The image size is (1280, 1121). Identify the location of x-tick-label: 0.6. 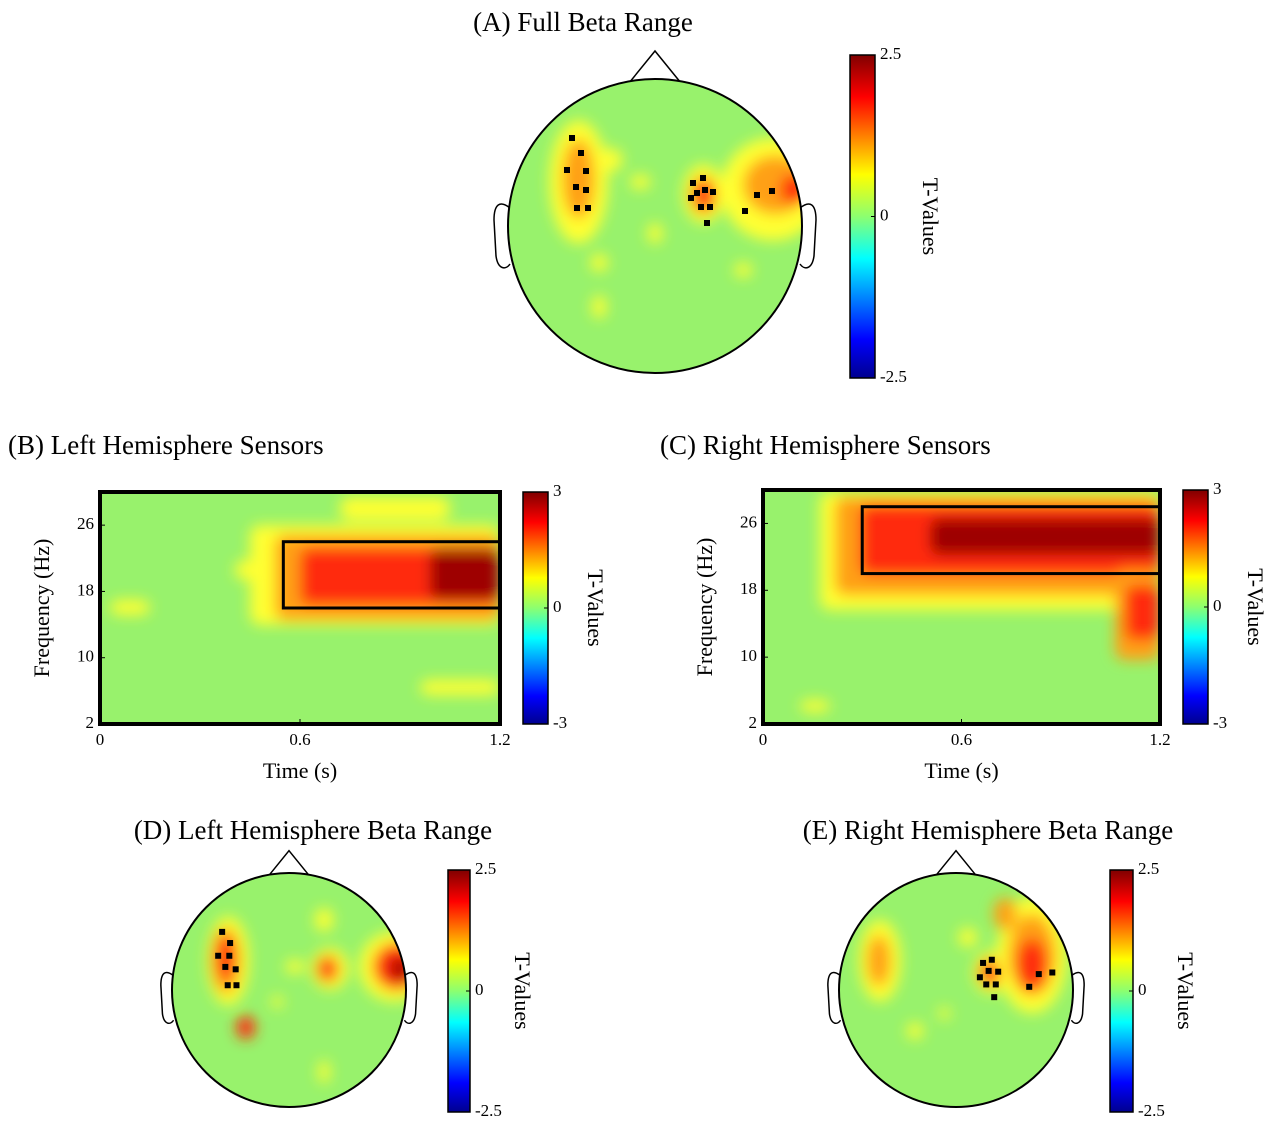
(961, 739).